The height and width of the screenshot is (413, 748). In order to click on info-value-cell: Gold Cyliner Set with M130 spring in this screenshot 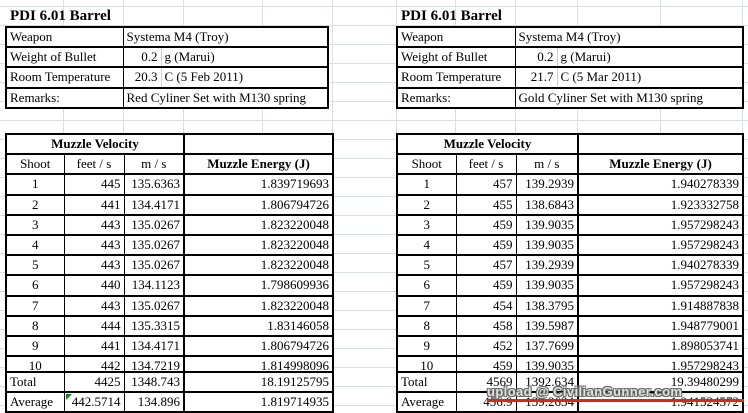, I will do `click(629, 97)`.